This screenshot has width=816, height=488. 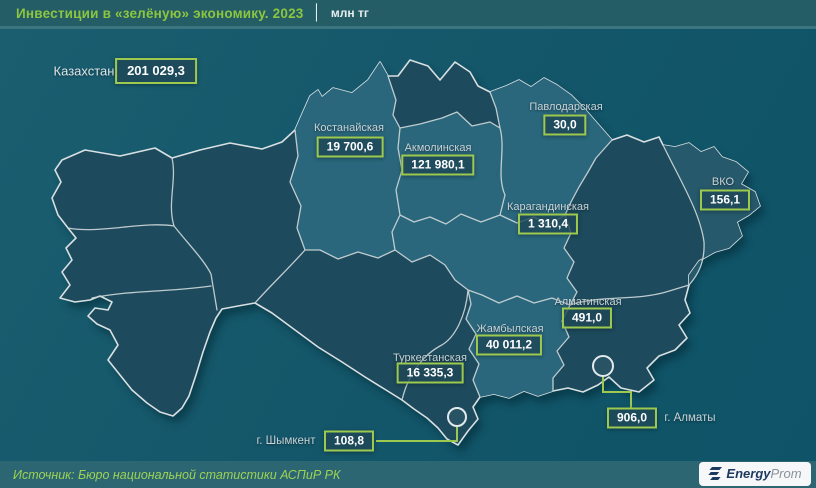 What do you see at coordinates (156, 71) in the screenshot?
I see `country-value-box: 201 029,3` at bounding box center [156, 71].